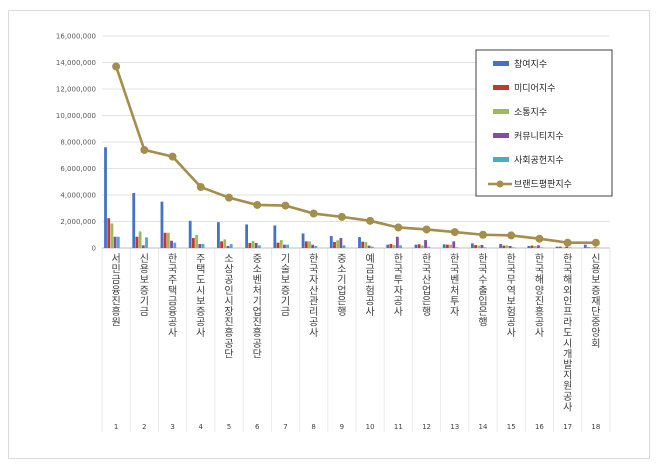  I want to click on category-number: 15, so click(511, 427).